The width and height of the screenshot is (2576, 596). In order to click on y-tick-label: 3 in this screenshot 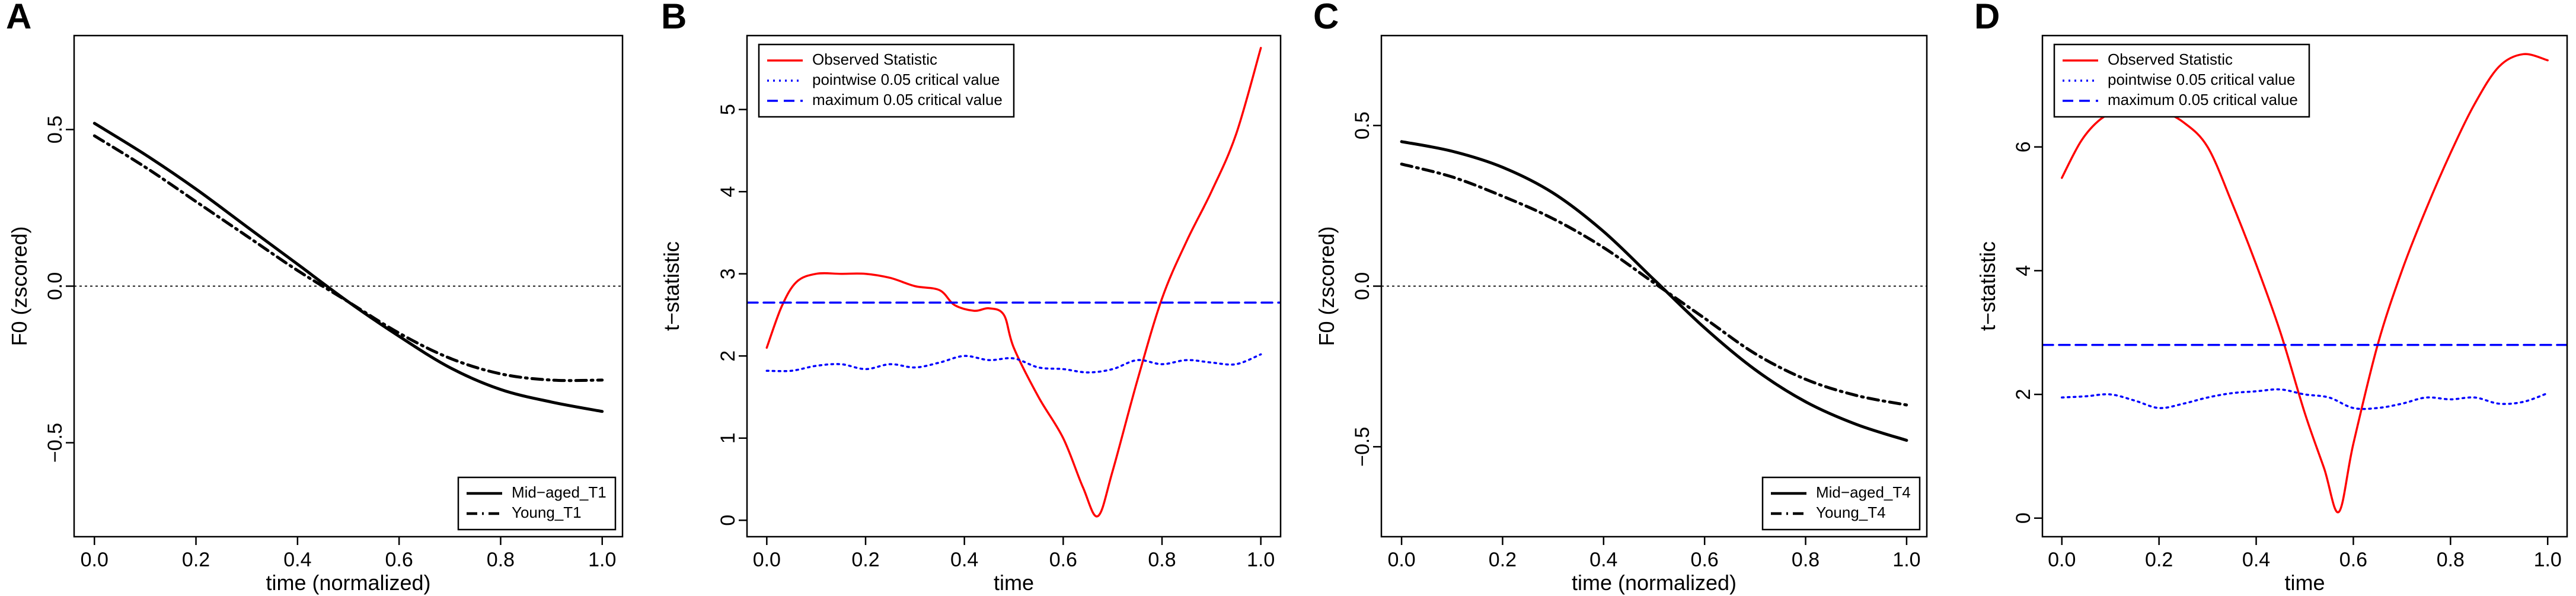, I will do `click(728, 273)`.